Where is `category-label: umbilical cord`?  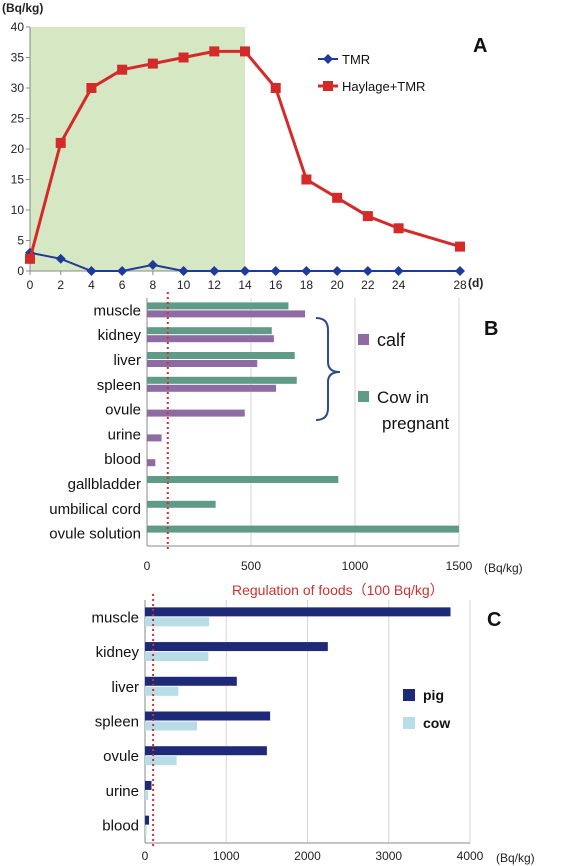
category-label: umbilical cord is located at coordinates (95, 509).